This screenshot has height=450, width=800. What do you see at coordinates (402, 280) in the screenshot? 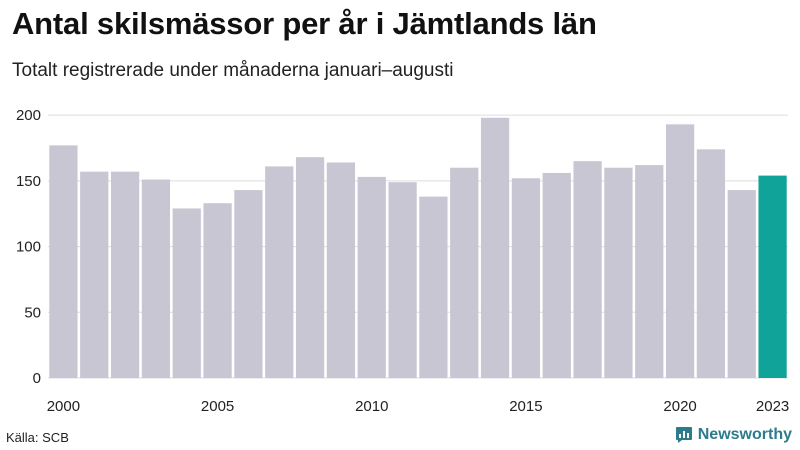
I see `bar-2011` at bounding box center [402, 280].